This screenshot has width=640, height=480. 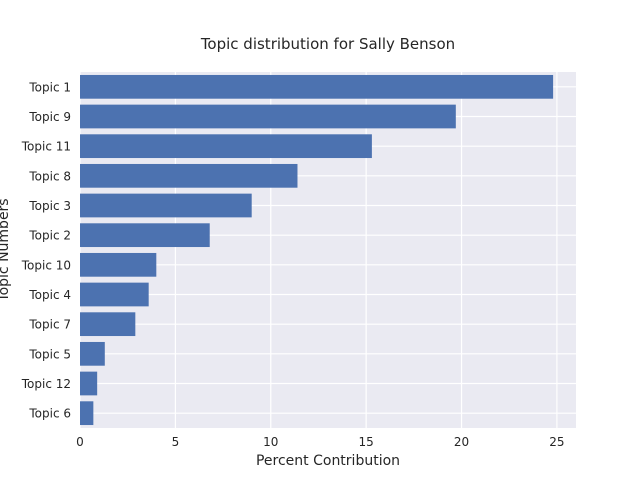 What do you see at coordinates (49, 176) in the screenshot?
I see `y-tick-label: Topic 8` at bounding box center [49, 176].